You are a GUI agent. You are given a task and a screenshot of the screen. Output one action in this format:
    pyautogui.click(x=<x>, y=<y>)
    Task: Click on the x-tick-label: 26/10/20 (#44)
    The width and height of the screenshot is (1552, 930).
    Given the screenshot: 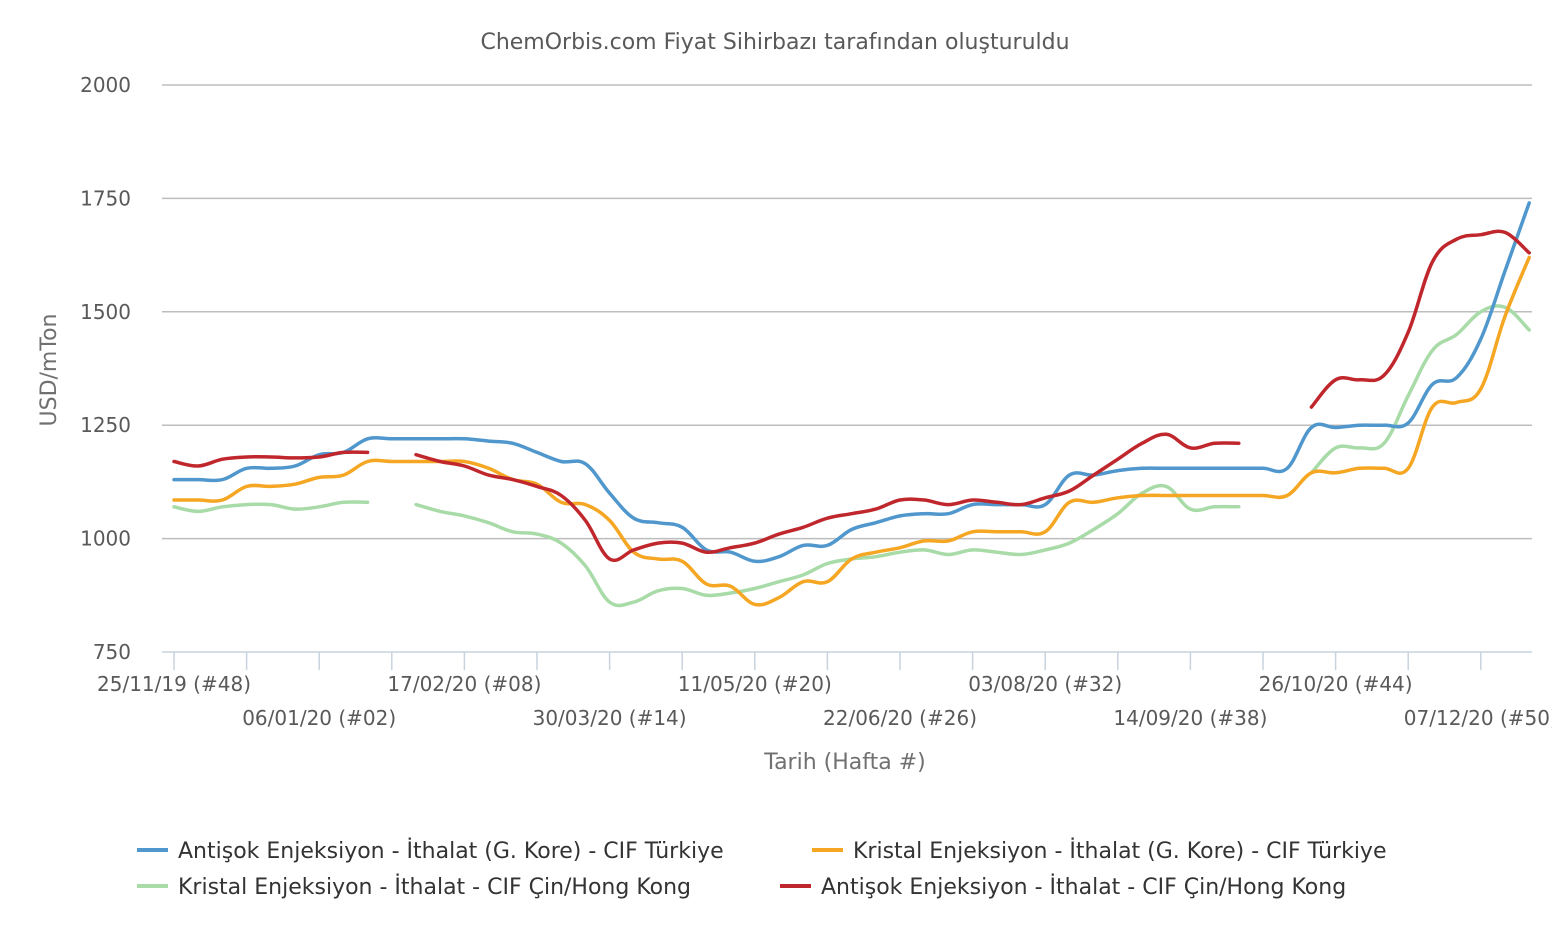 What is the action you would take?
    pyautogui.click(x=1336, y=684)
    